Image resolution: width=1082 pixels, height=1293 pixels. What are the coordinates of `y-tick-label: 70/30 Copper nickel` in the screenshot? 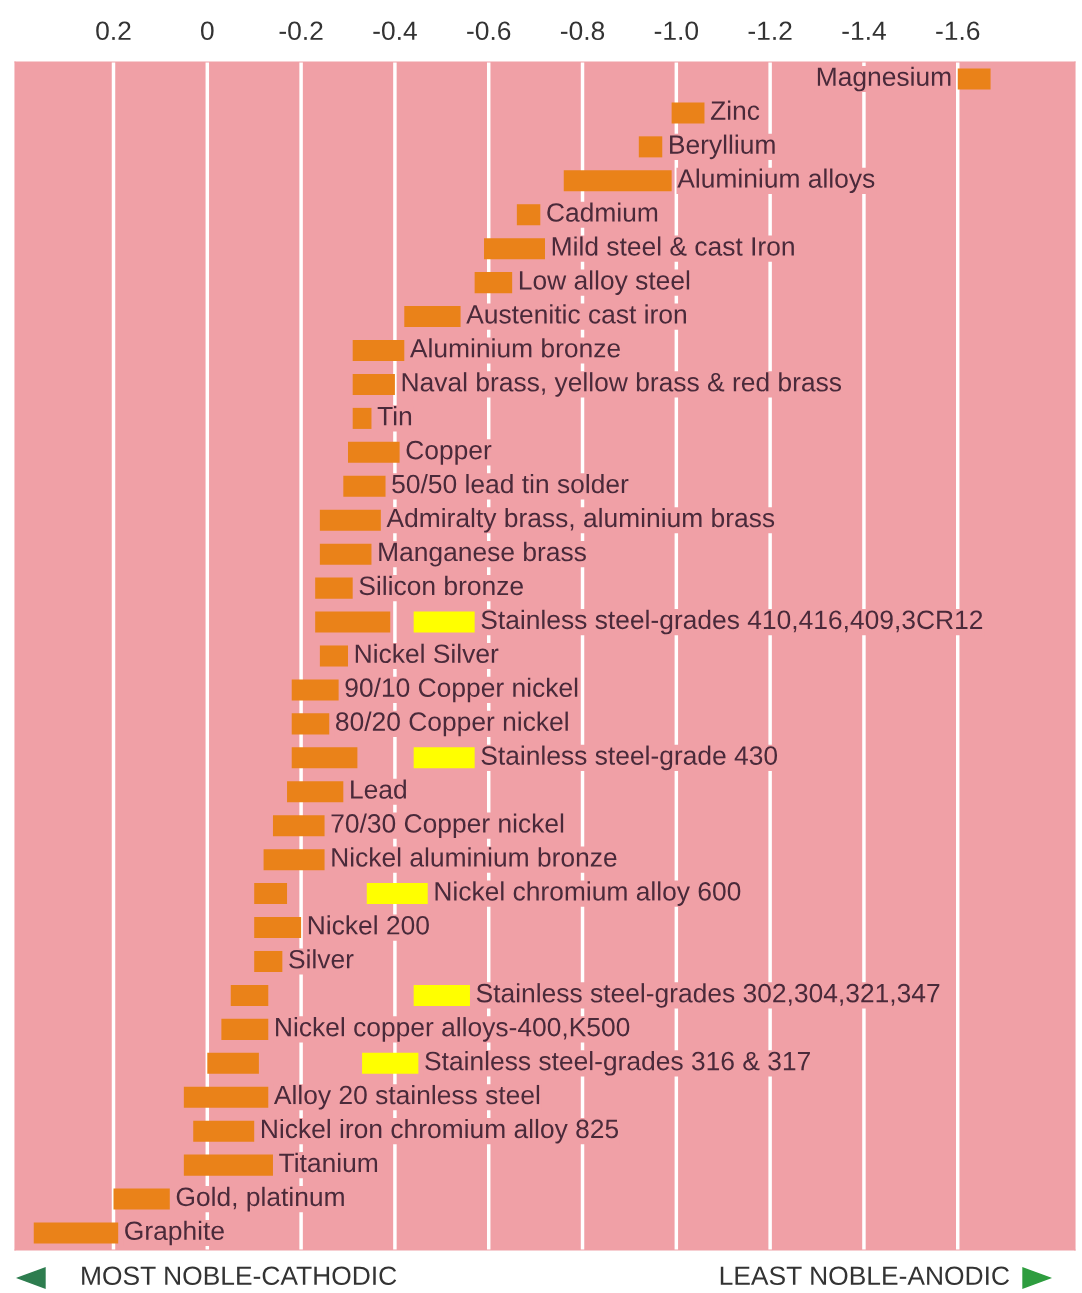 It's located at (447, 826).